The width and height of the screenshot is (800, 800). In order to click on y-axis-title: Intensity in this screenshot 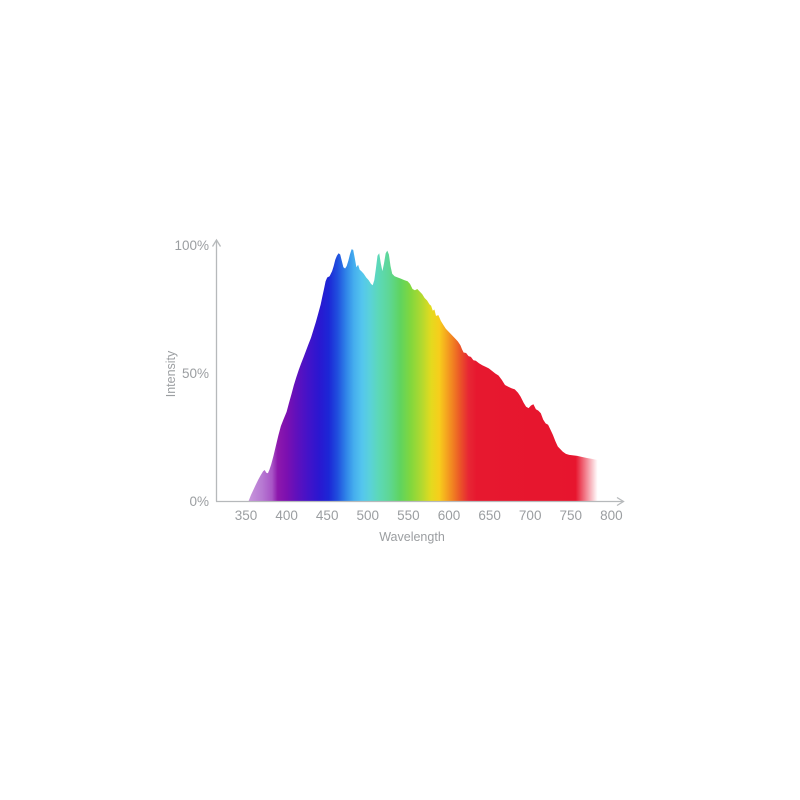, I will do `click(171, 373)`.